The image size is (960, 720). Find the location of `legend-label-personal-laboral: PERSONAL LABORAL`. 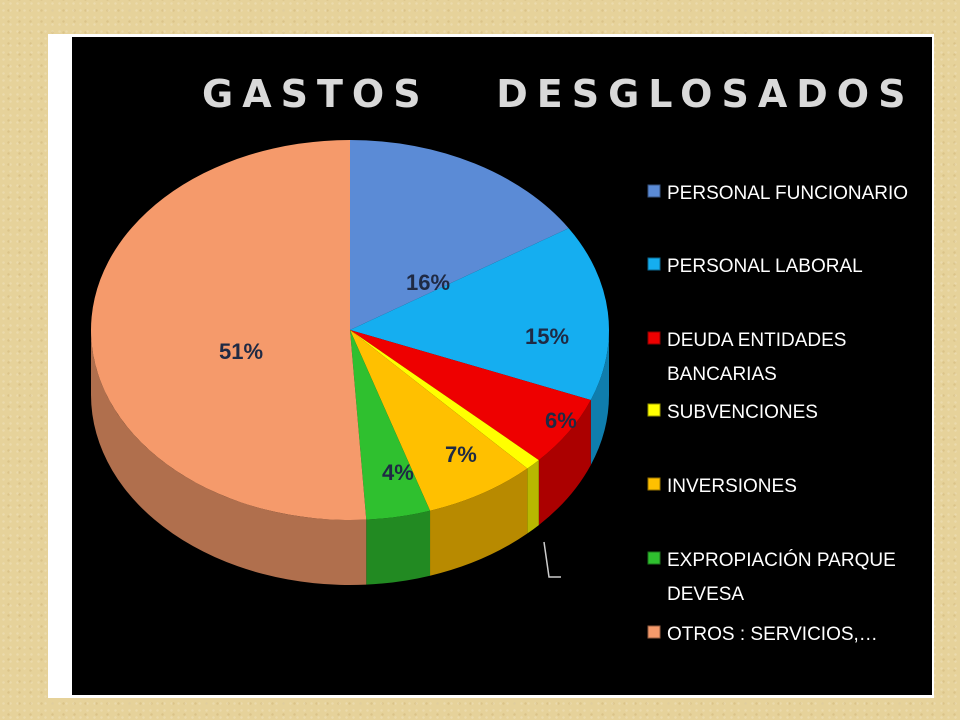

legend-label-personal-laboral: PERSONAL LABORAL is located at coordinates (765, 266).